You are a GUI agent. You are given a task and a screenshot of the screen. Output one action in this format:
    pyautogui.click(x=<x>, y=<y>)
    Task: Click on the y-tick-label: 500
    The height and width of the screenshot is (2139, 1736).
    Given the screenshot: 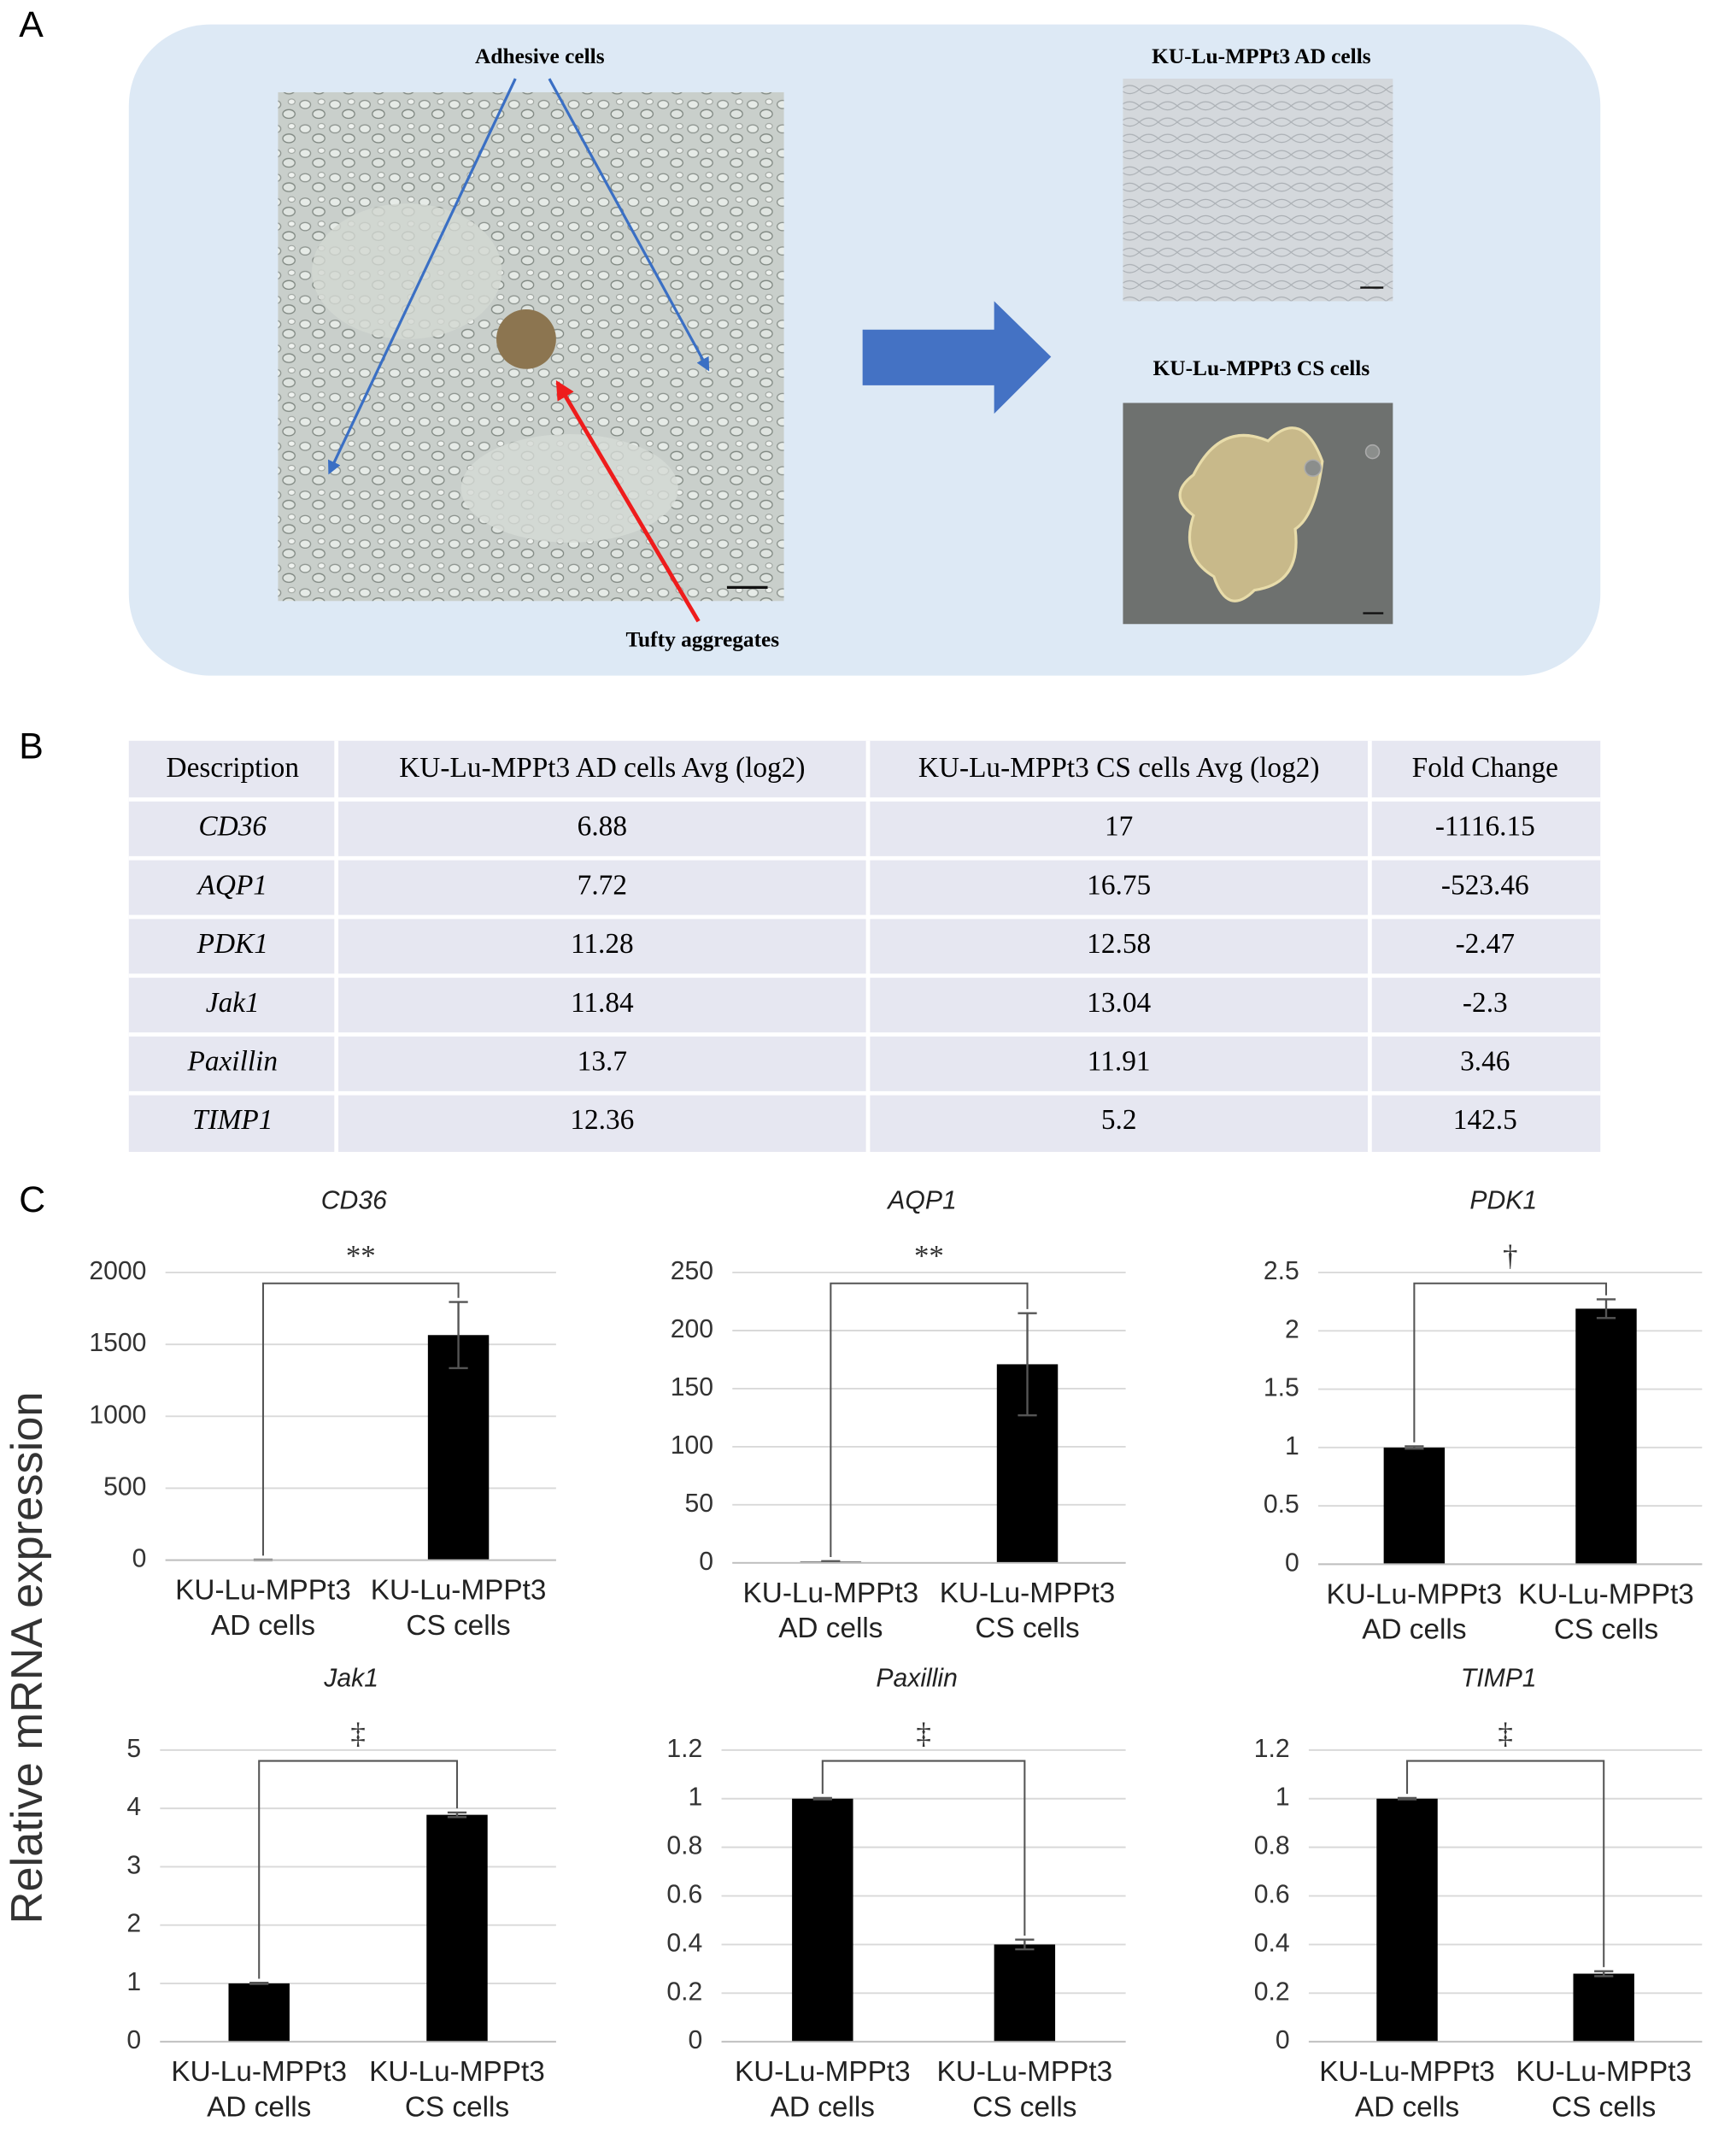 What is the action you would take?
    pyautogui.click(x=125, y=1486)
    